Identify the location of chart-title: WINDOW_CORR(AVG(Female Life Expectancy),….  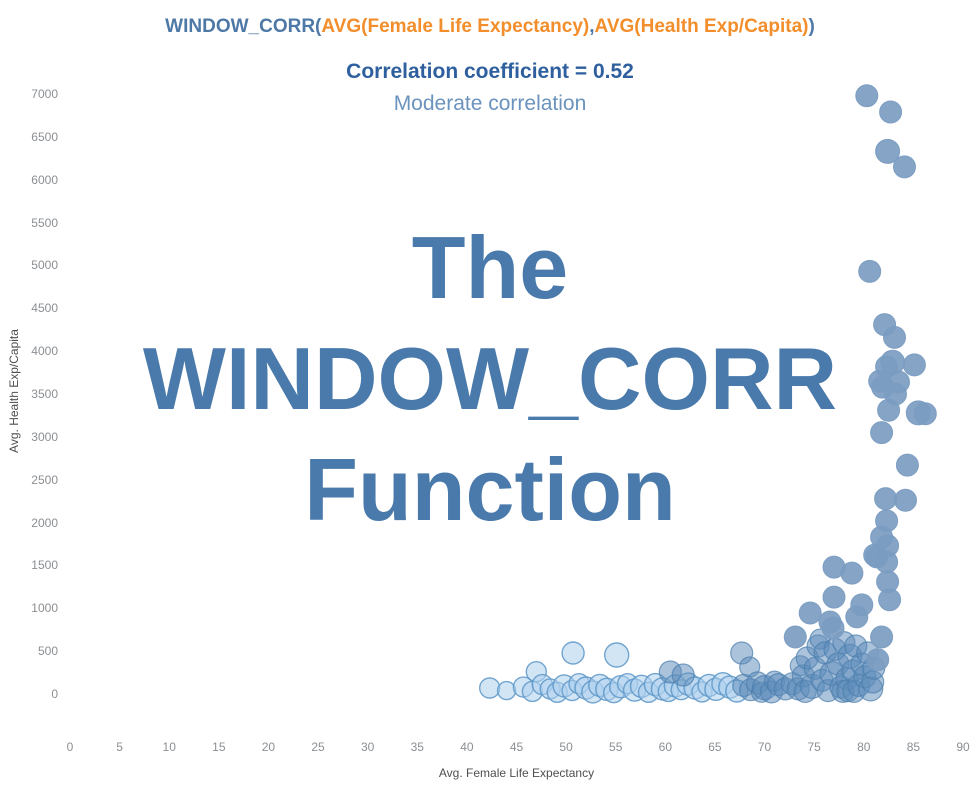
(490, 27).